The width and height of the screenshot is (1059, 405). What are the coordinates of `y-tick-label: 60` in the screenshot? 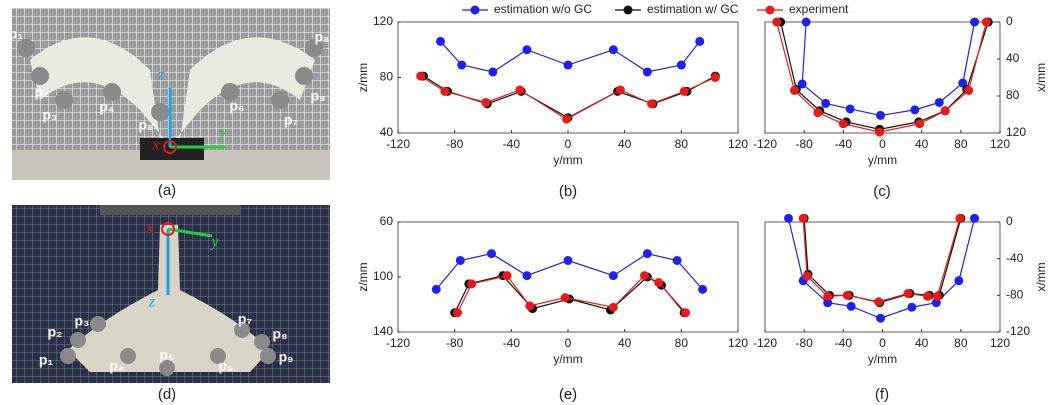 It's located at (387, 221).